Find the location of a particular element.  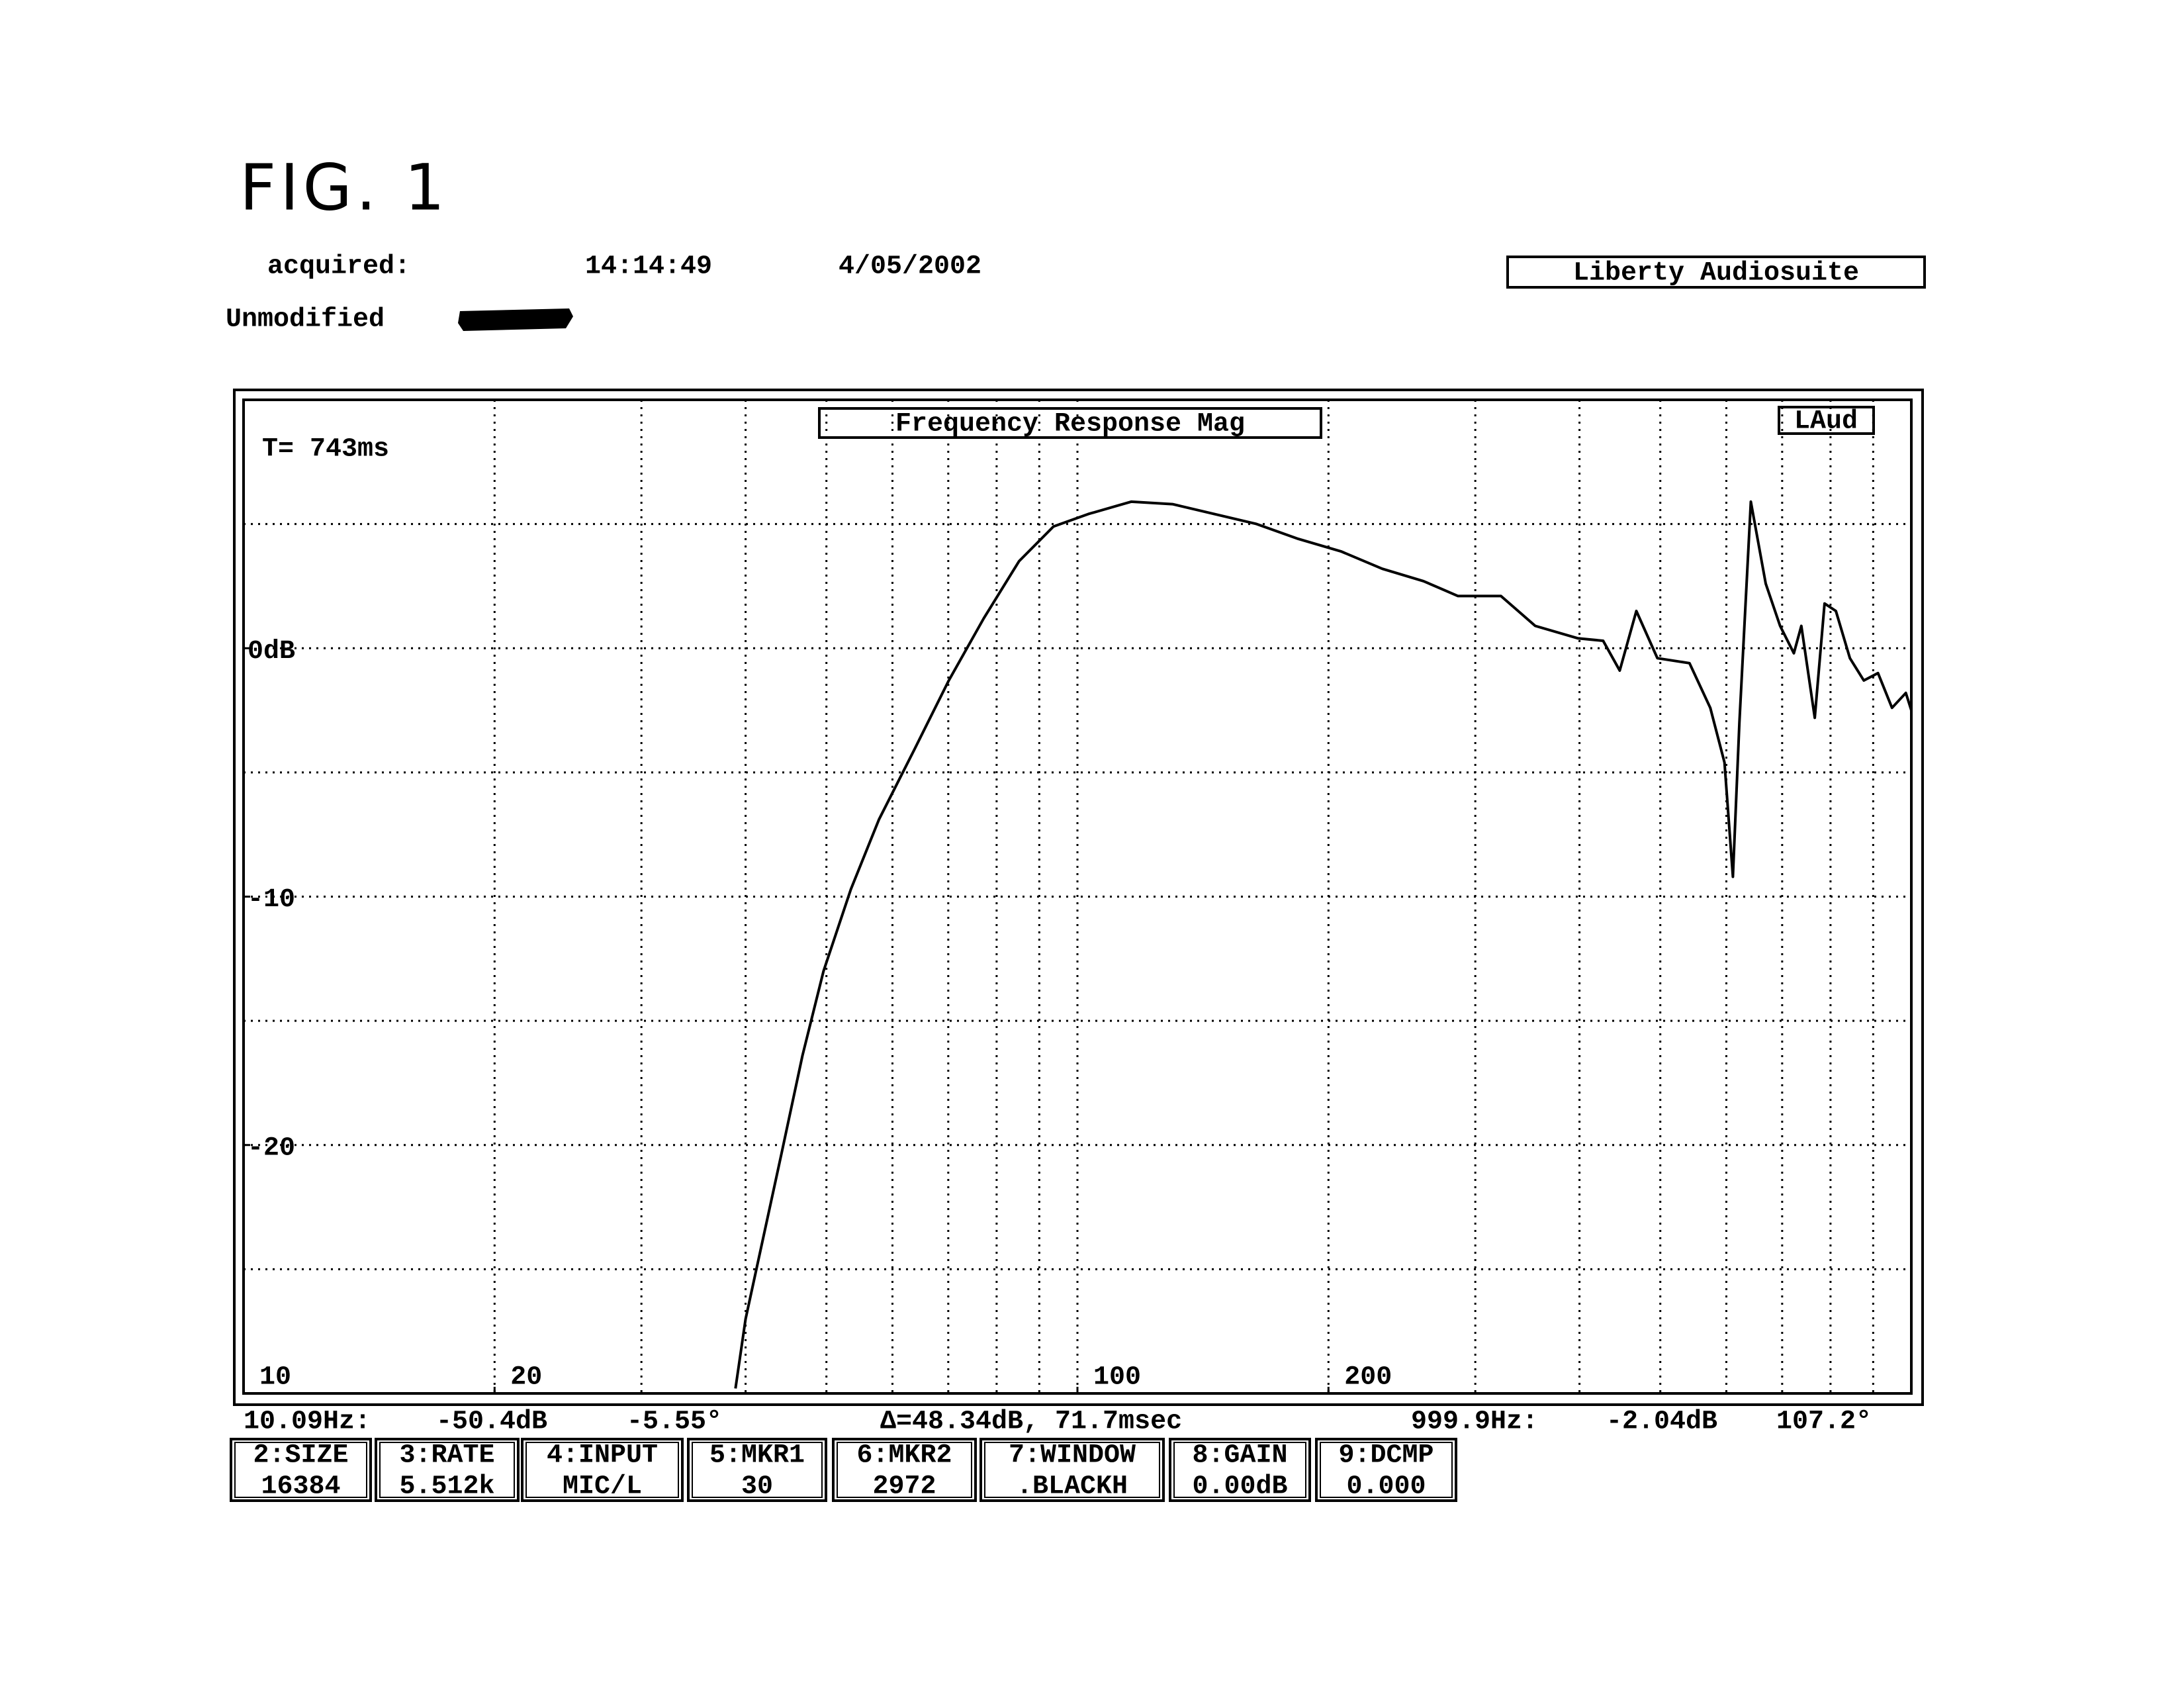

setting-value: 16384 is located at coordinates (300, 1487).